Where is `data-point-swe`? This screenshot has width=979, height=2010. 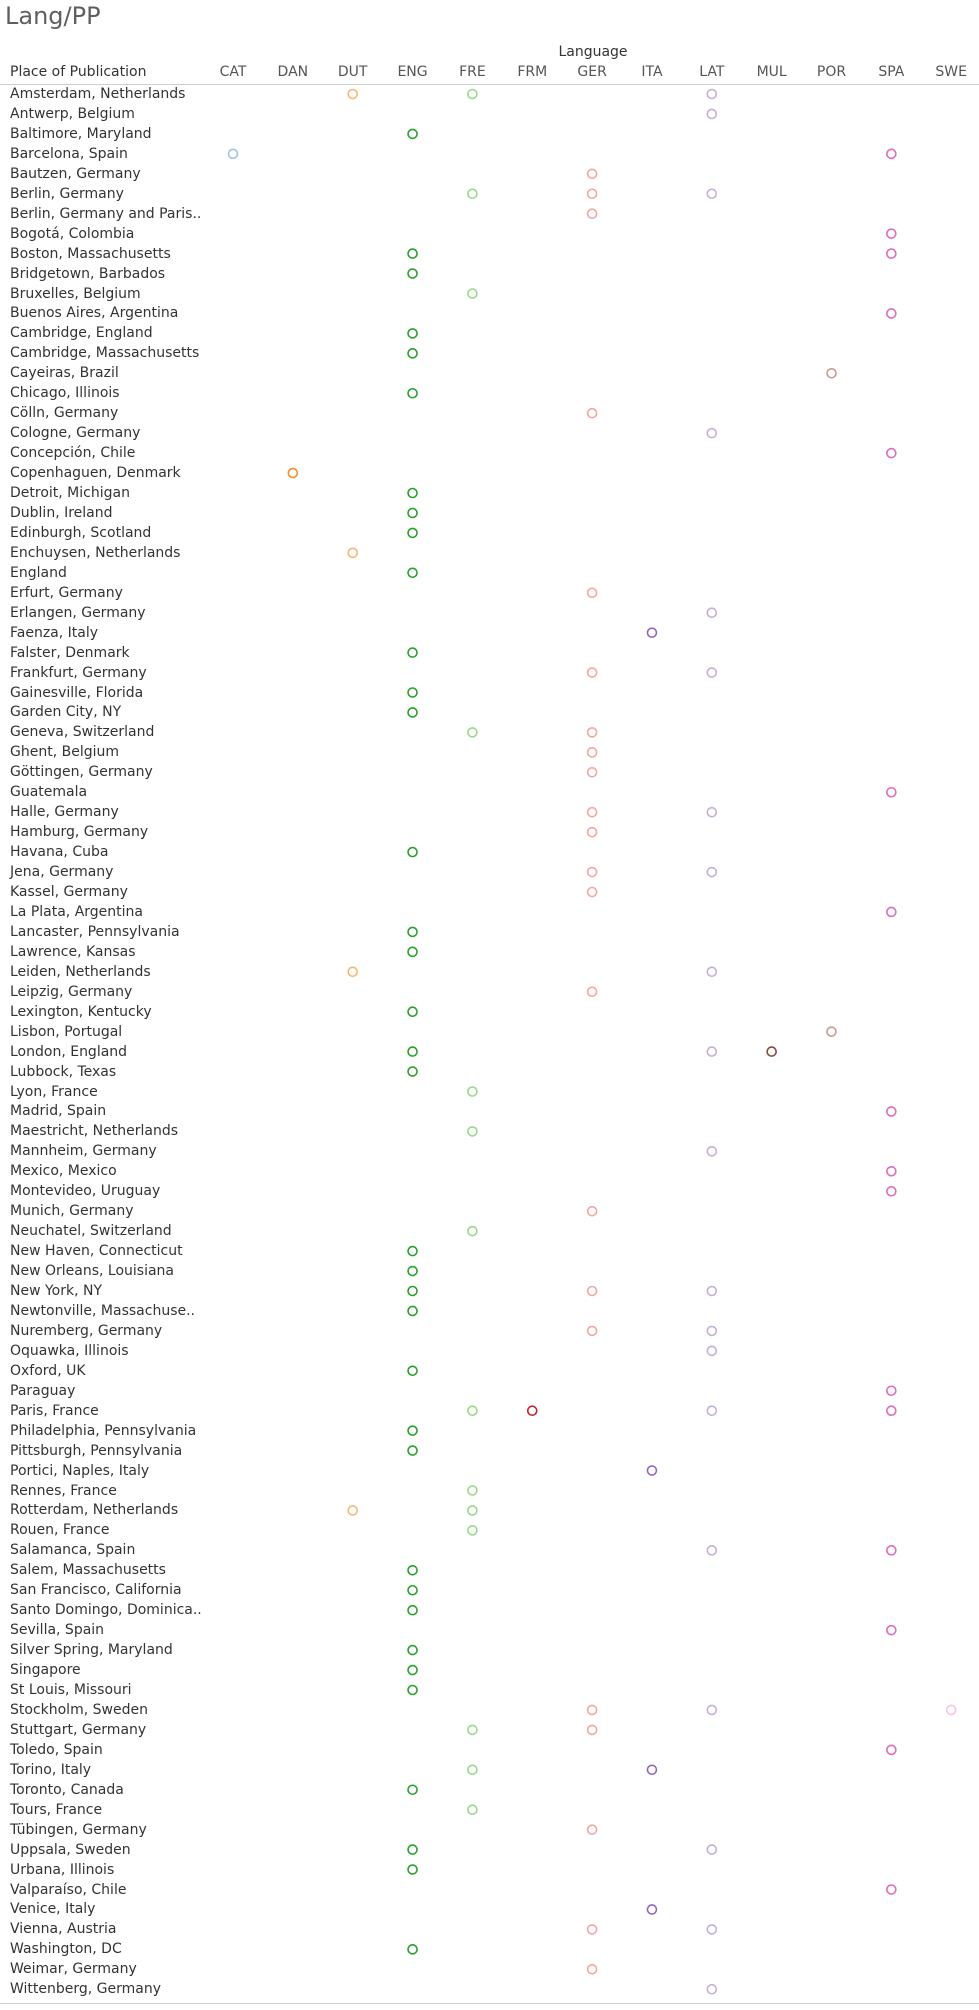 data-point-swe is located at coordinates (951, 1710).